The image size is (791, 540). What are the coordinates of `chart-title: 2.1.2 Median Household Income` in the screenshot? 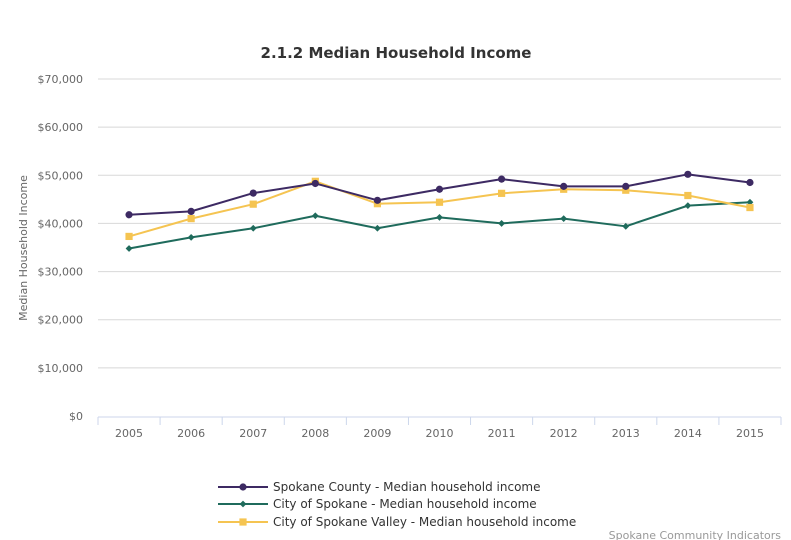 It's located at (396, 53).